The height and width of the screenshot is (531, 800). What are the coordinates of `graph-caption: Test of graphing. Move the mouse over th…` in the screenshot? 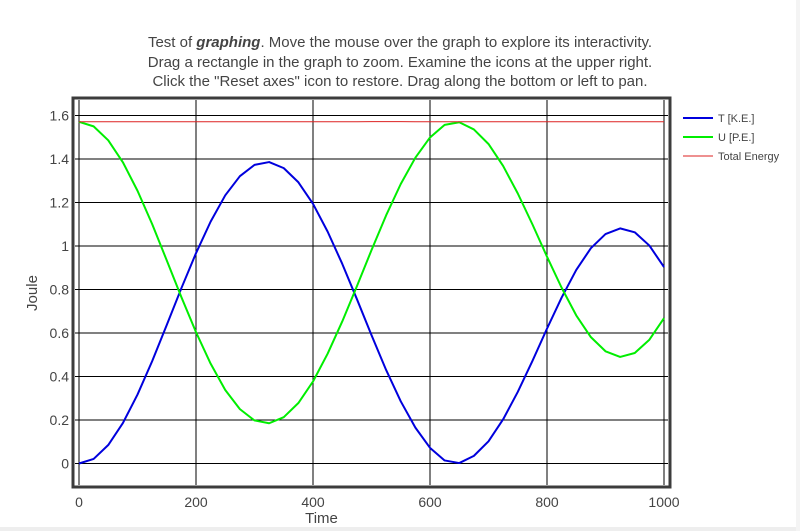 It's located at (400, 62).